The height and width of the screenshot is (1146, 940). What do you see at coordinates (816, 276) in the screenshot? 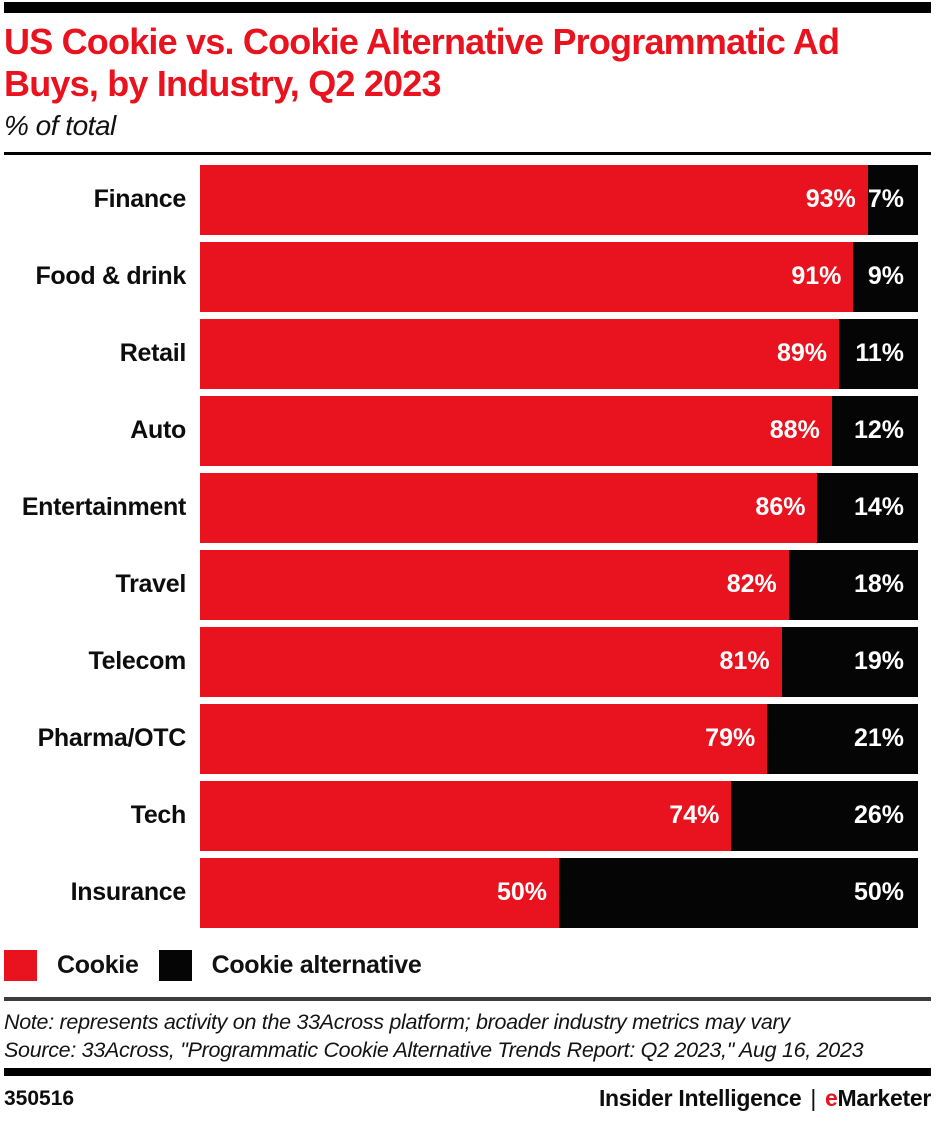
I see `cookie-value-label: 91%` at bounding box center [816, 276].